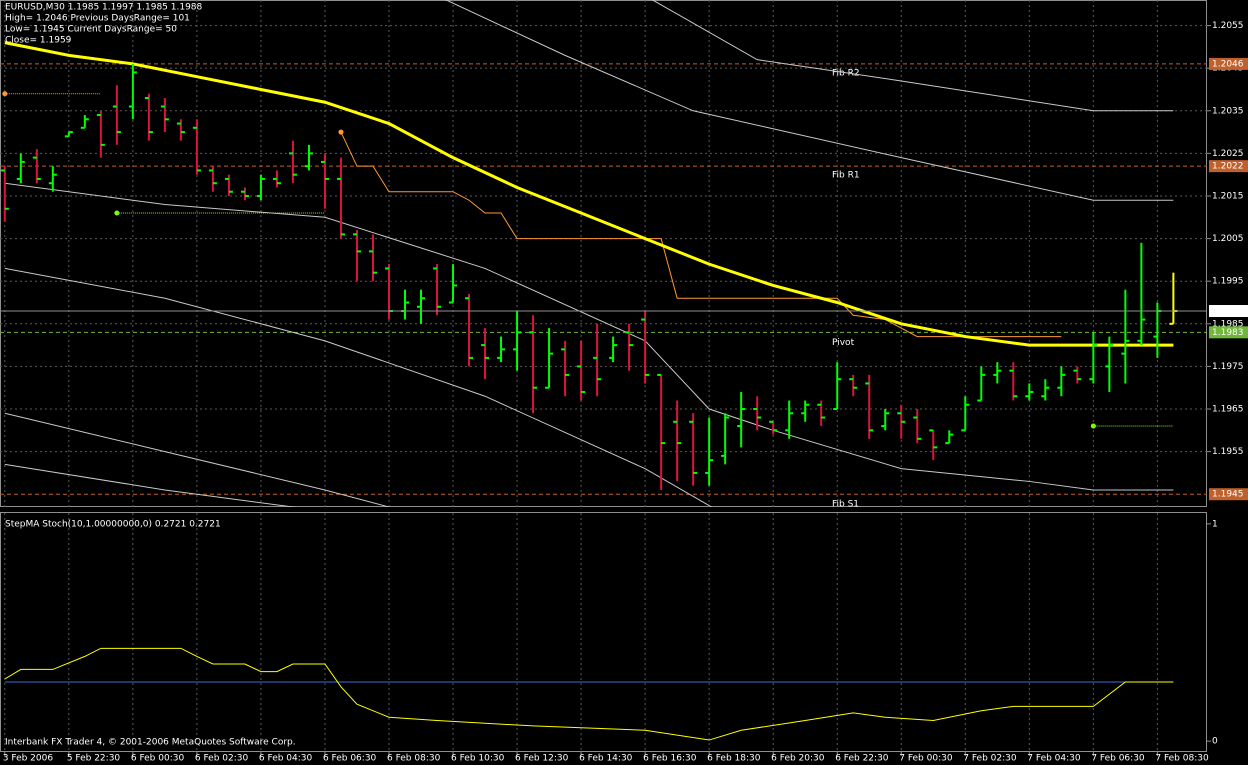 The image size is (1248, 765). What do you see at coordinates (798, 759) in the screenshot?
I see `x-tick-label: 6 Feb 20:30` at bounding box center [798, 759].